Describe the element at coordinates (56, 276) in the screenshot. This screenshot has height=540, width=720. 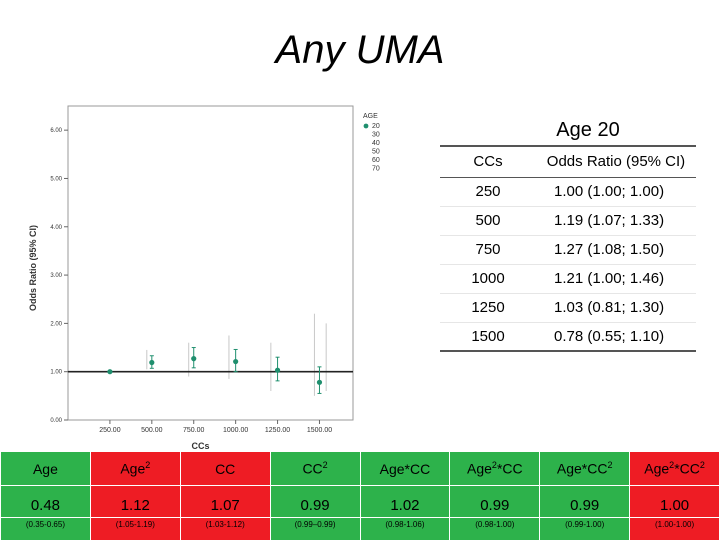
I see `y-tick-label: 3.00` at that location.